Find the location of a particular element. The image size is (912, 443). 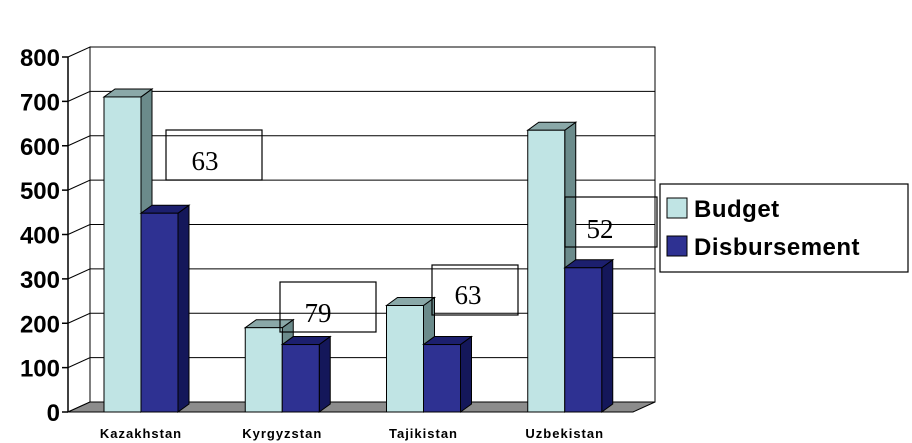

bar-disbursement-kyrgyzstan is located at coordinates (306, 374).